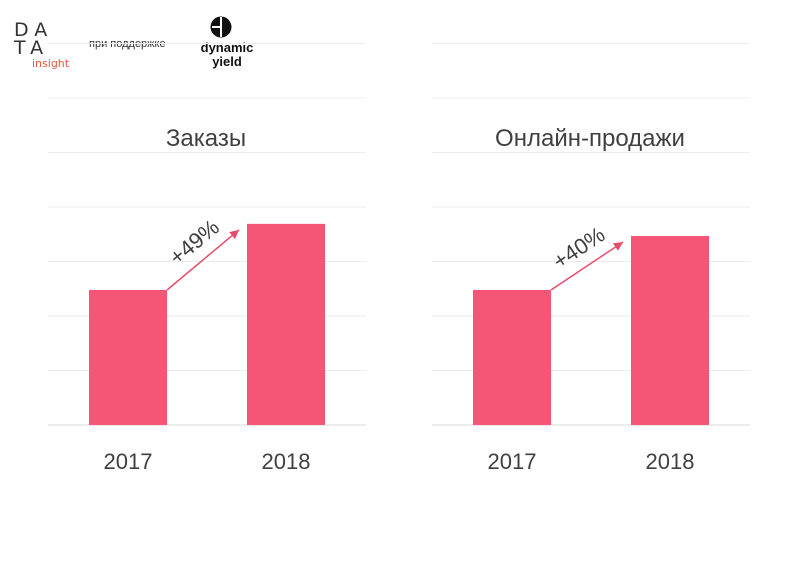 This screenshot has width=805, height=580. What do you see at coordinates (32, 48) in the screenshot?
I see `logo-line-2: TA` at bounding box center [32, 48].